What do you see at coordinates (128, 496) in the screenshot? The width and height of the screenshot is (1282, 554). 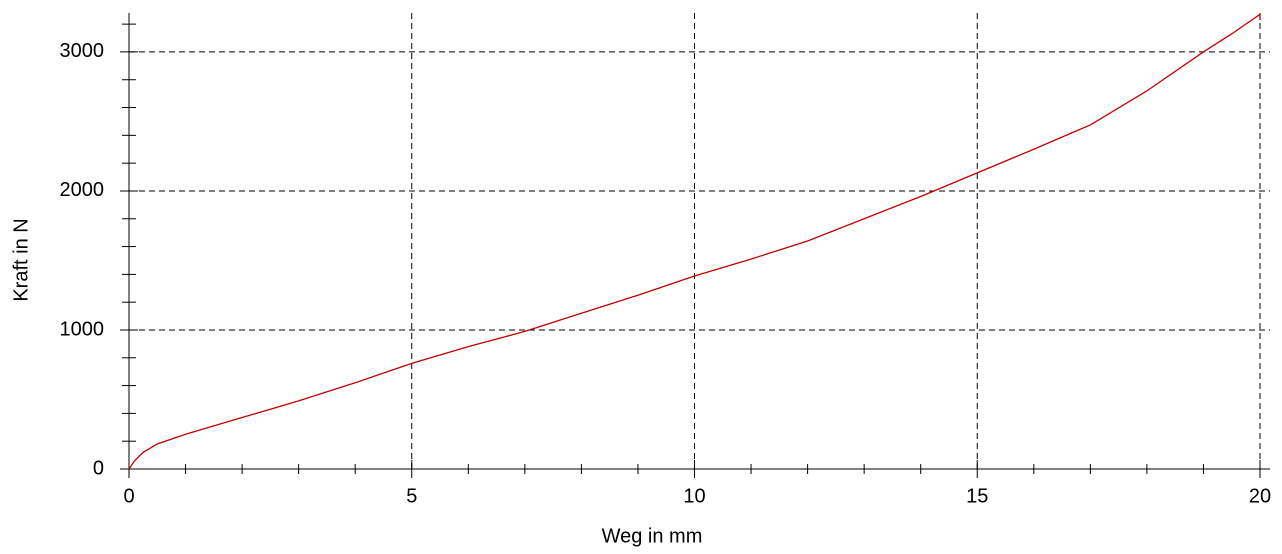 I see `x-tick-label: 0` at bounding box center [128, 496].